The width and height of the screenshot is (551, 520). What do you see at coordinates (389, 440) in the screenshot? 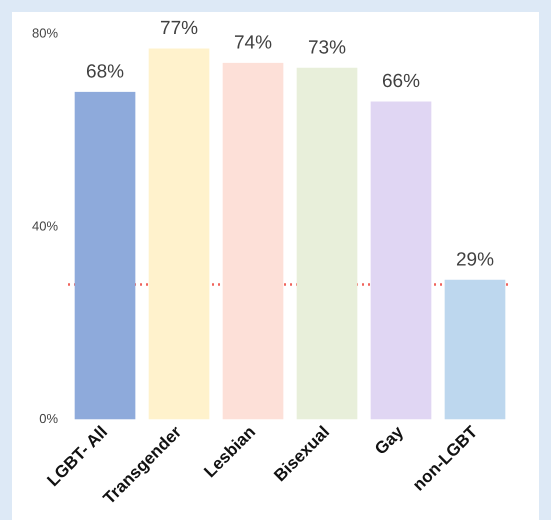
I see `x-tick-label: Gay` at bounding box center [389, 440].